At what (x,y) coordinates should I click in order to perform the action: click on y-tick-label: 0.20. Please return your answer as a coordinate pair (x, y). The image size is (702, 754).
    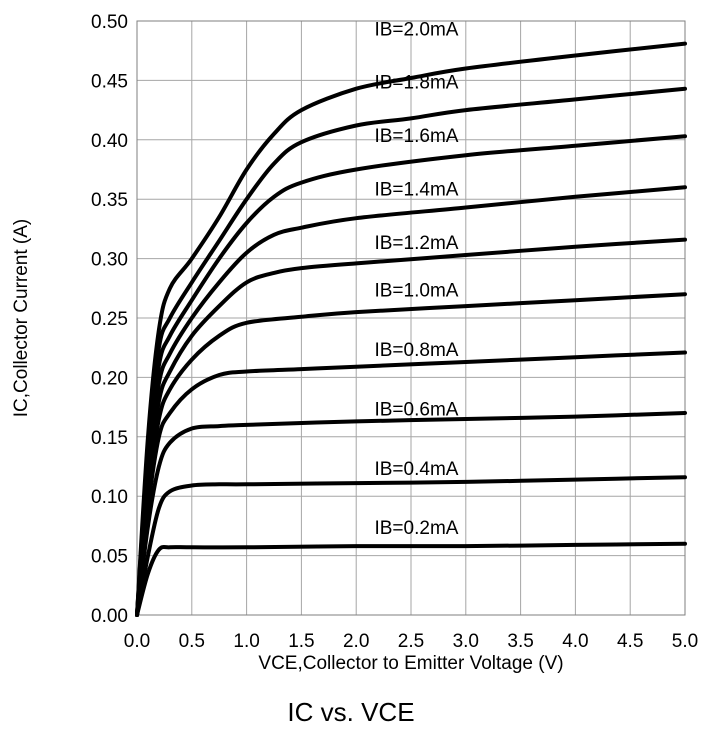
    Looking at the image, I should click on (109, 378).